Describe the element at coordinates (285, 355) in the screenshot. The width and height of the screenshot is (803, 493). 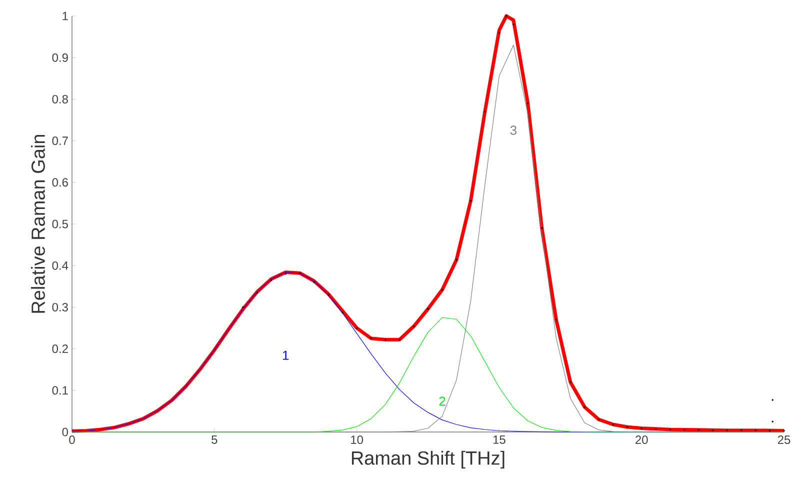
I see `text: 1` at that location.